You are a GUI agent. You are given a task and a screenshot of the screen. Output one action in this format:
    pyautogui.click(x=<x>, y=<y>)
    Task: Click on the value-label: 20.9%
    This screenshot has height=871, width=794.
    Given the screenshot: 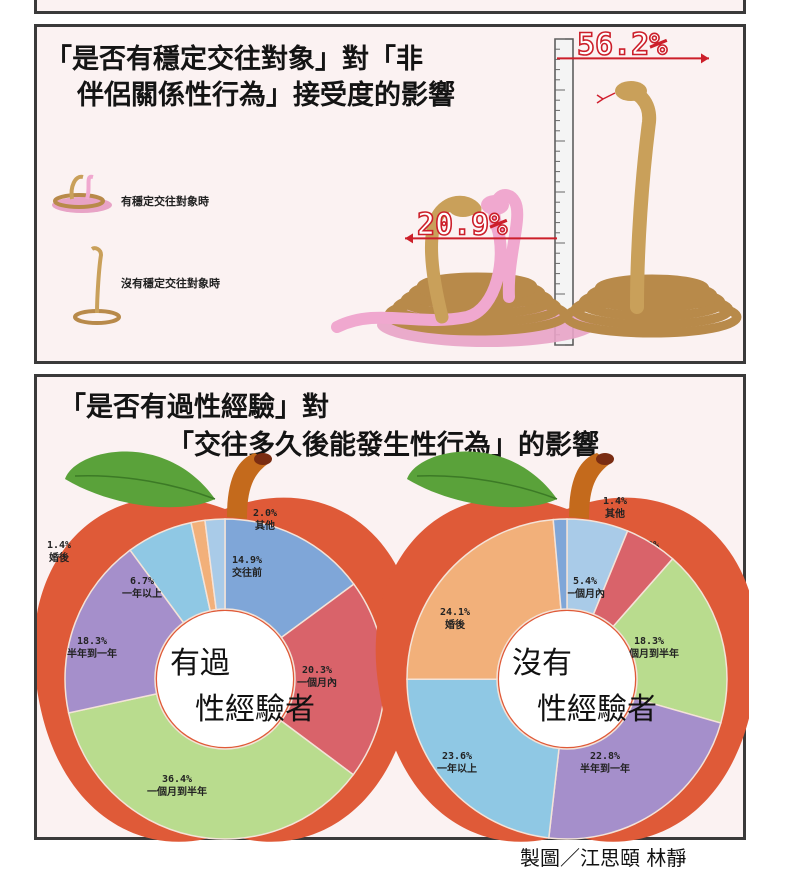 What is the action you would take?
    pyautogui.click(x=462, y=224)
    